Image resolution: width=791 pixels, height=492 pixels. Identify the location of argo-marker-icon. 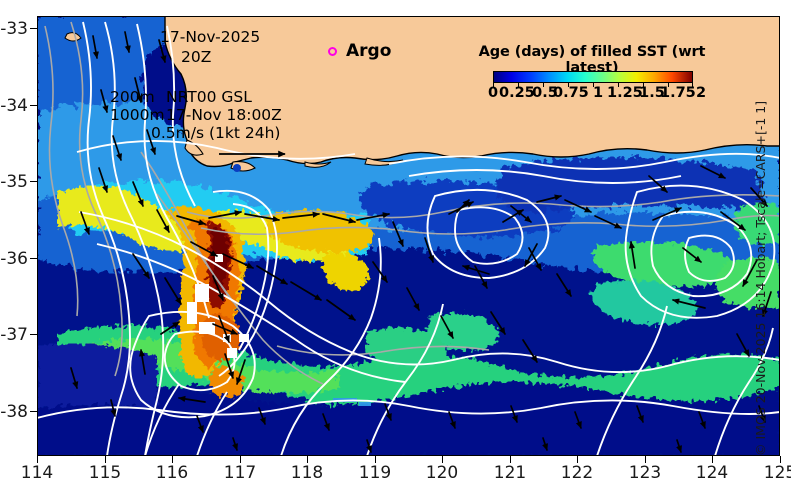
(332, 51).